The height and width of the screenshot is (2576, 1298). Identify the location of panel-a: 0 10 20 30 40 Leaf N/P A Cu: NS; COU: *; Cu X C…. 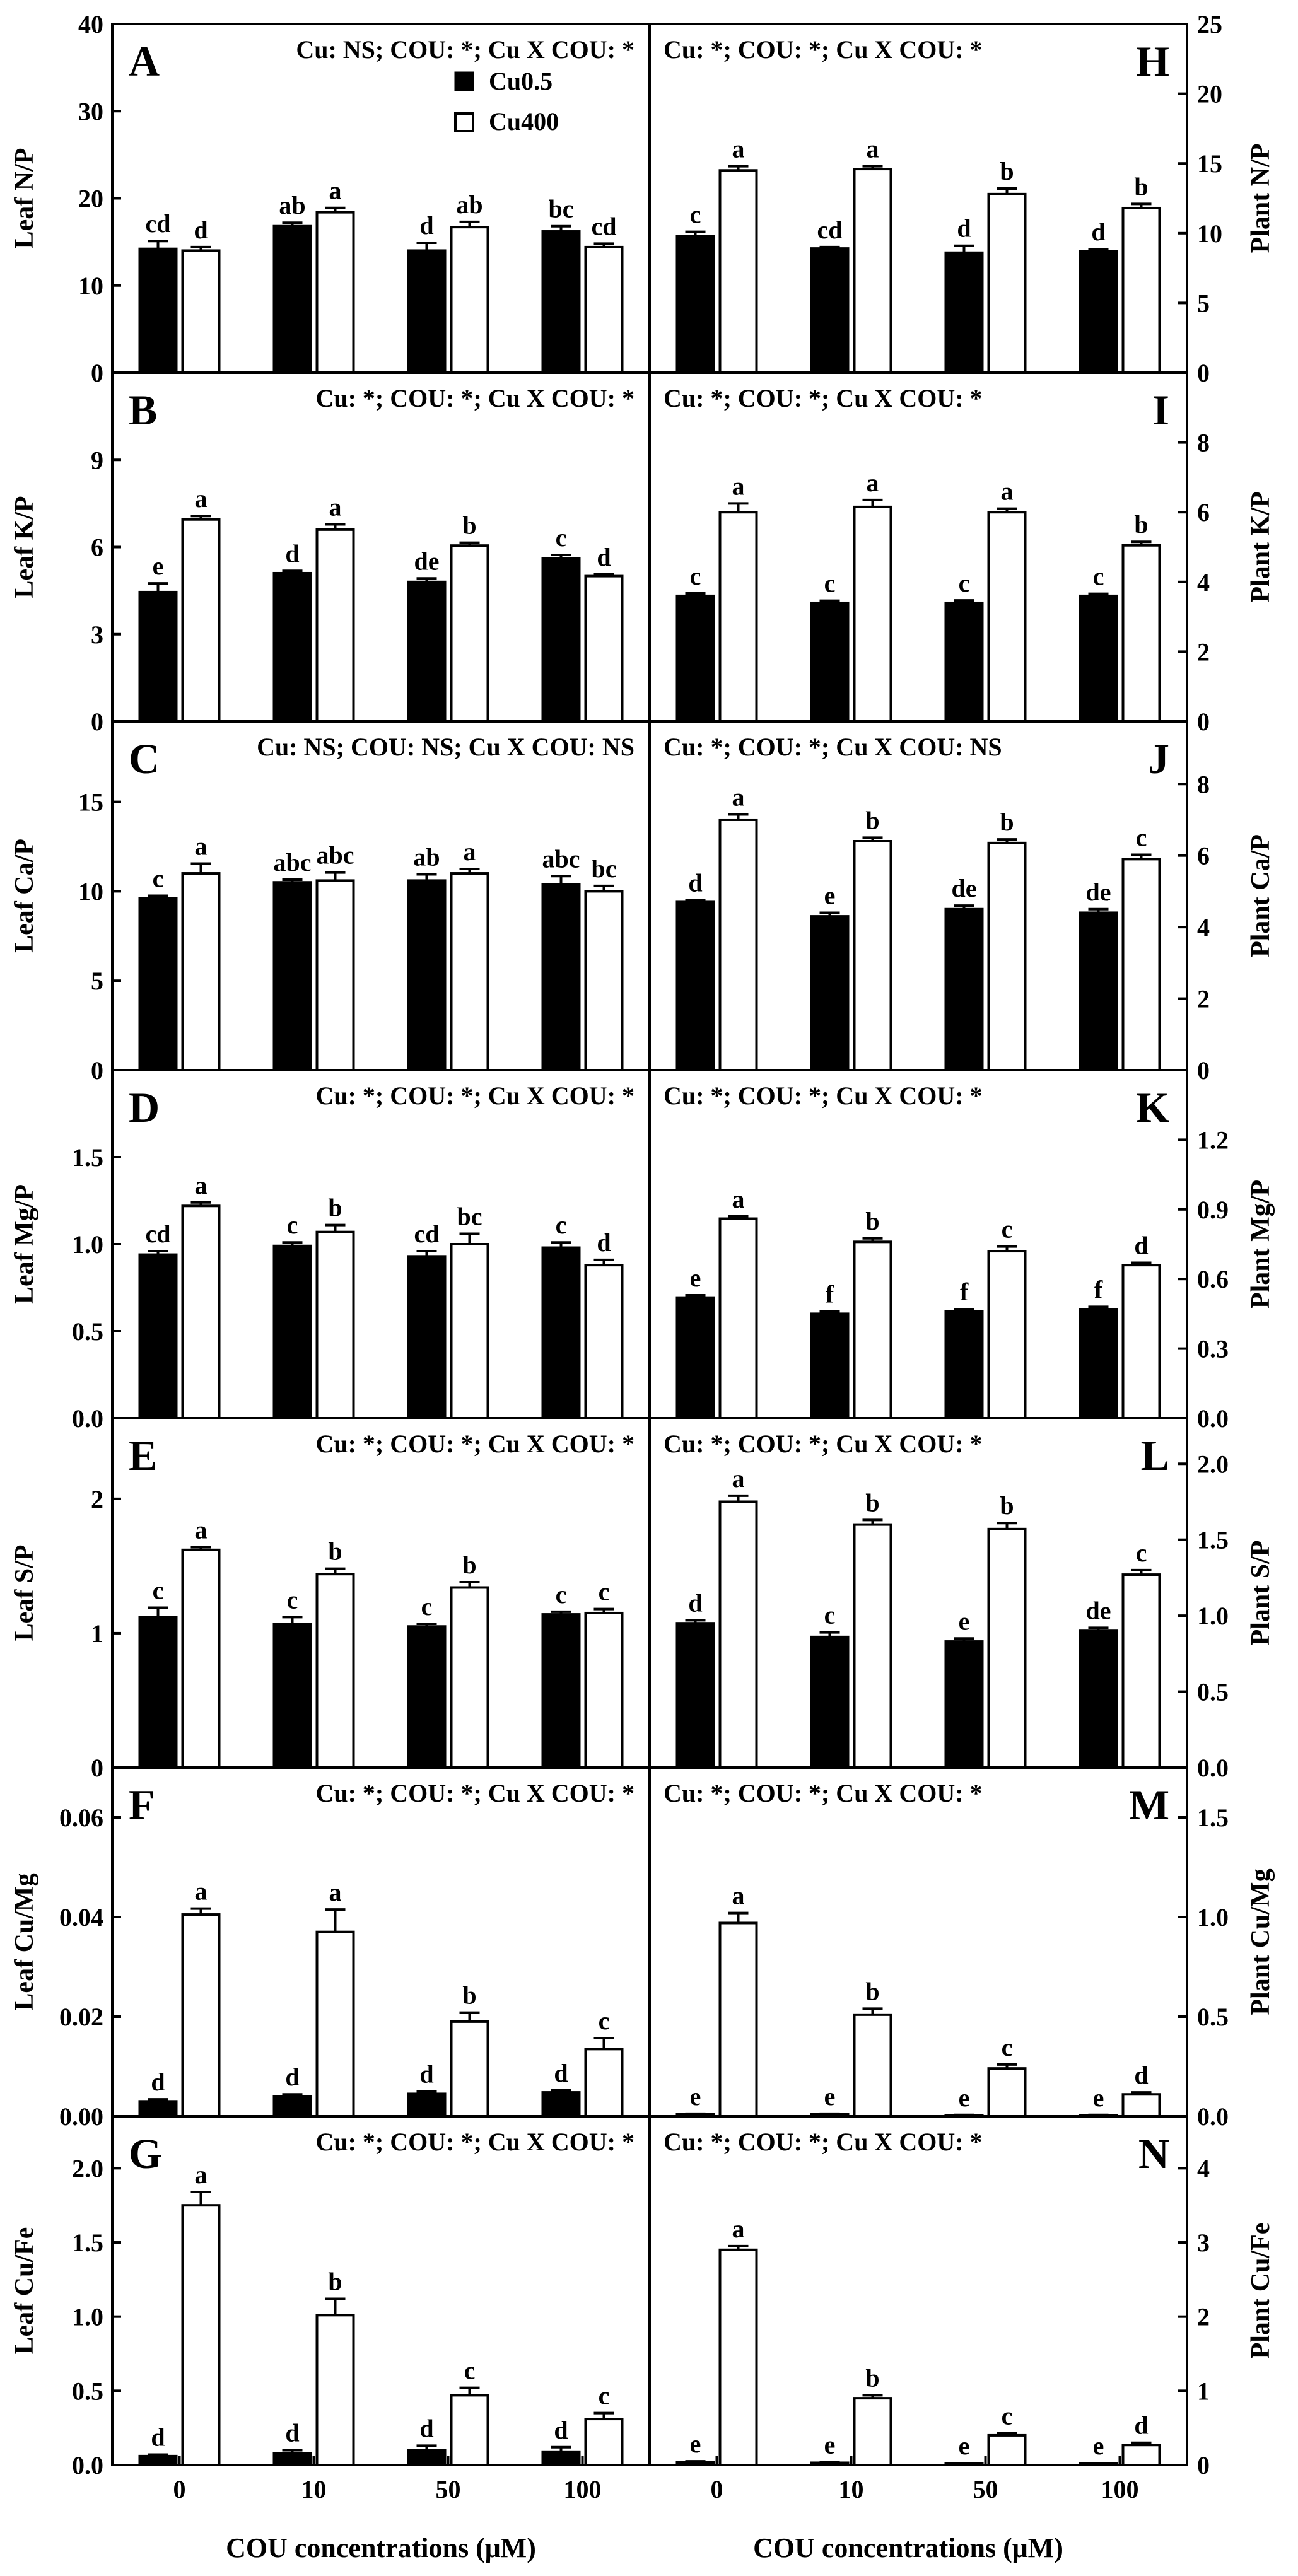
(322, 199).